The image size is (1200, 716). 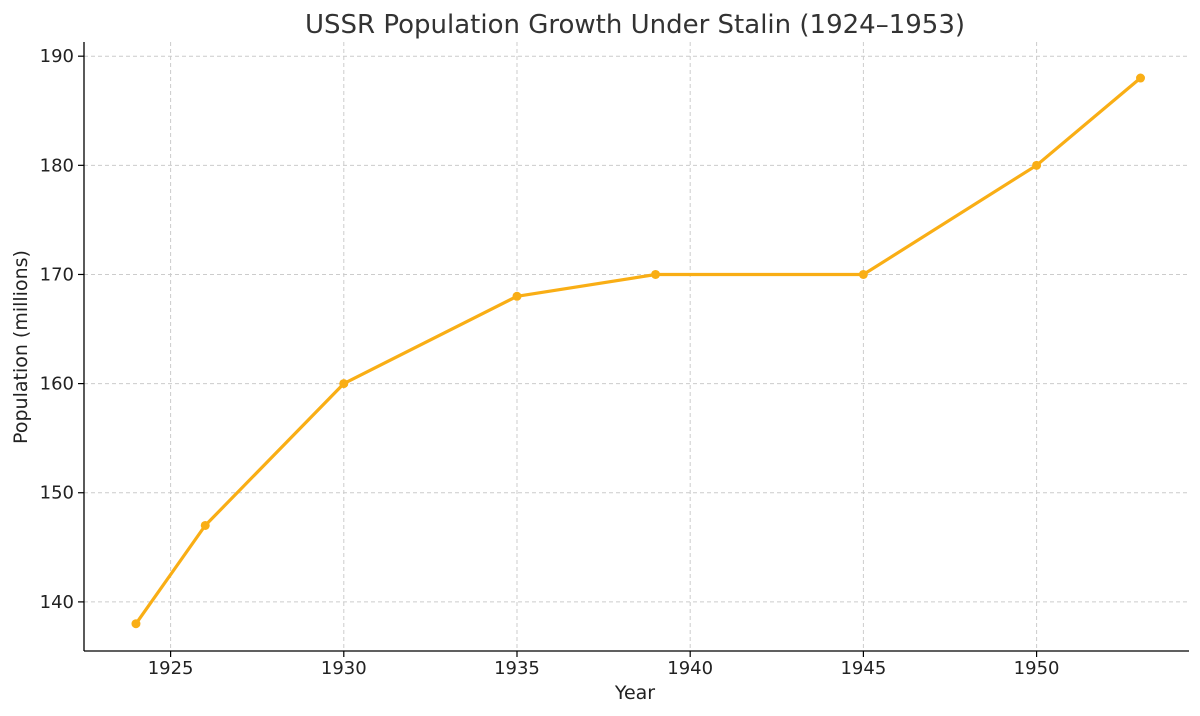 I want to click on y-axis-label: Population (millions), so click(x=21, y=347).